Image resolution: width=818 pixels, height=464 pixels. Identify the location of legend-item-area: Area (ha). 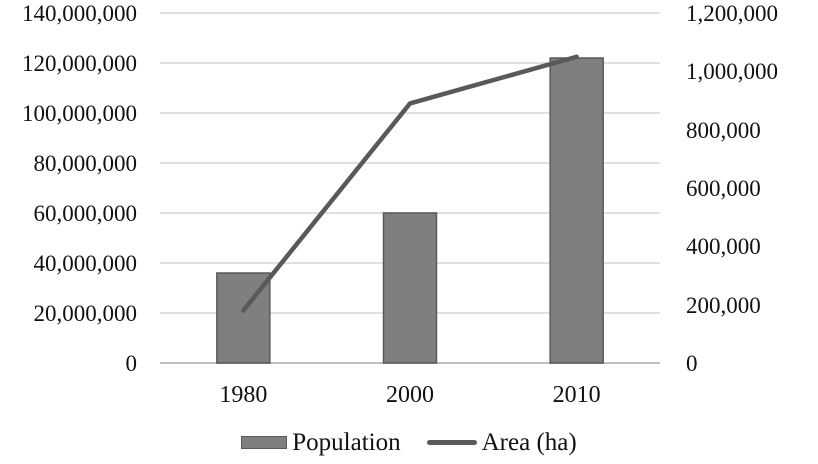
(501, 442).